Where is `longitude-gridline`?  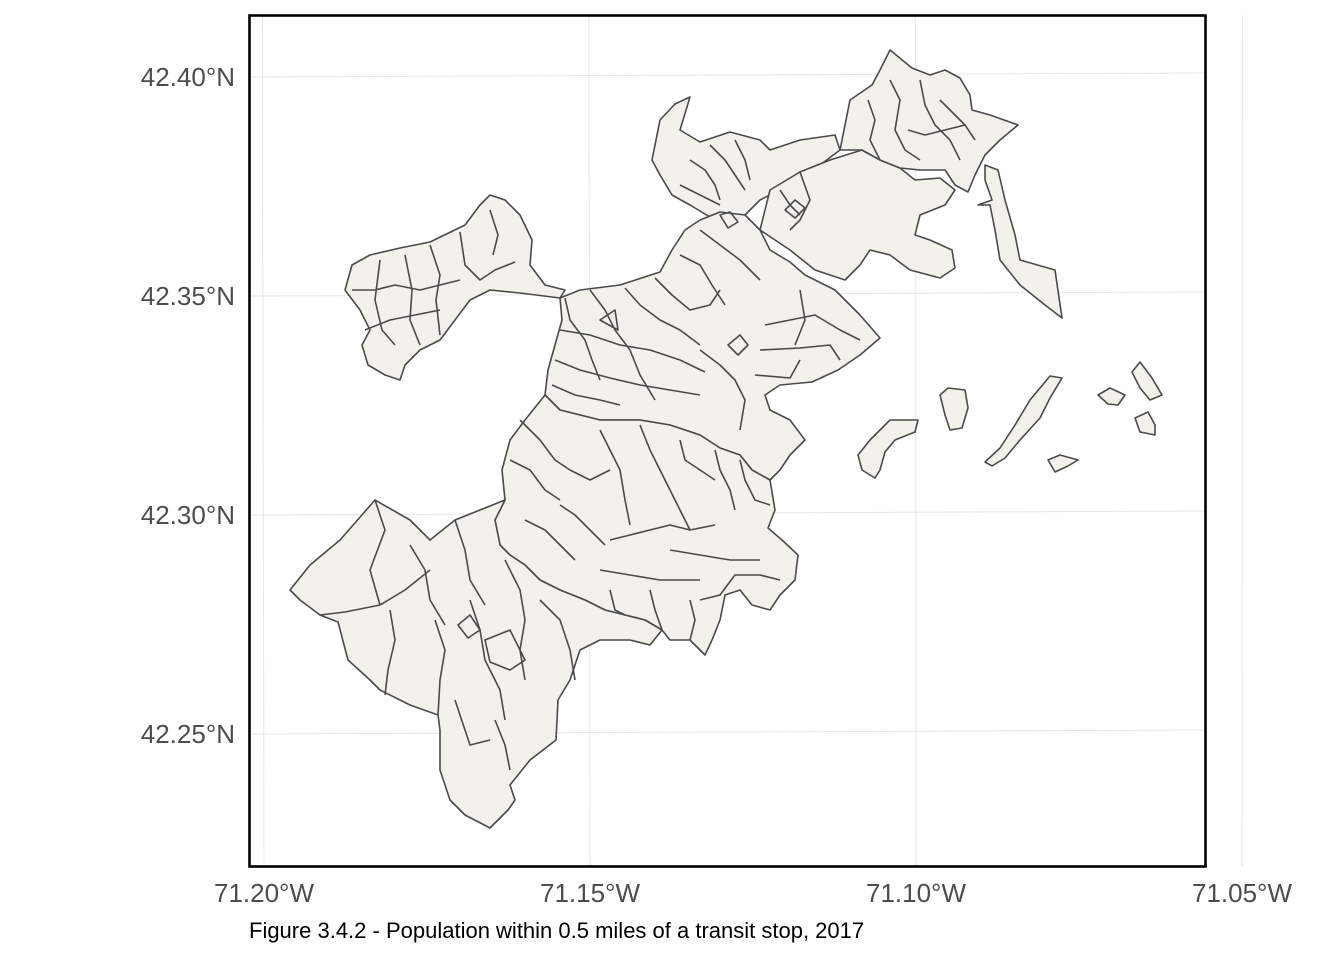 longitude-gridline is located at coordinates (263, 441).